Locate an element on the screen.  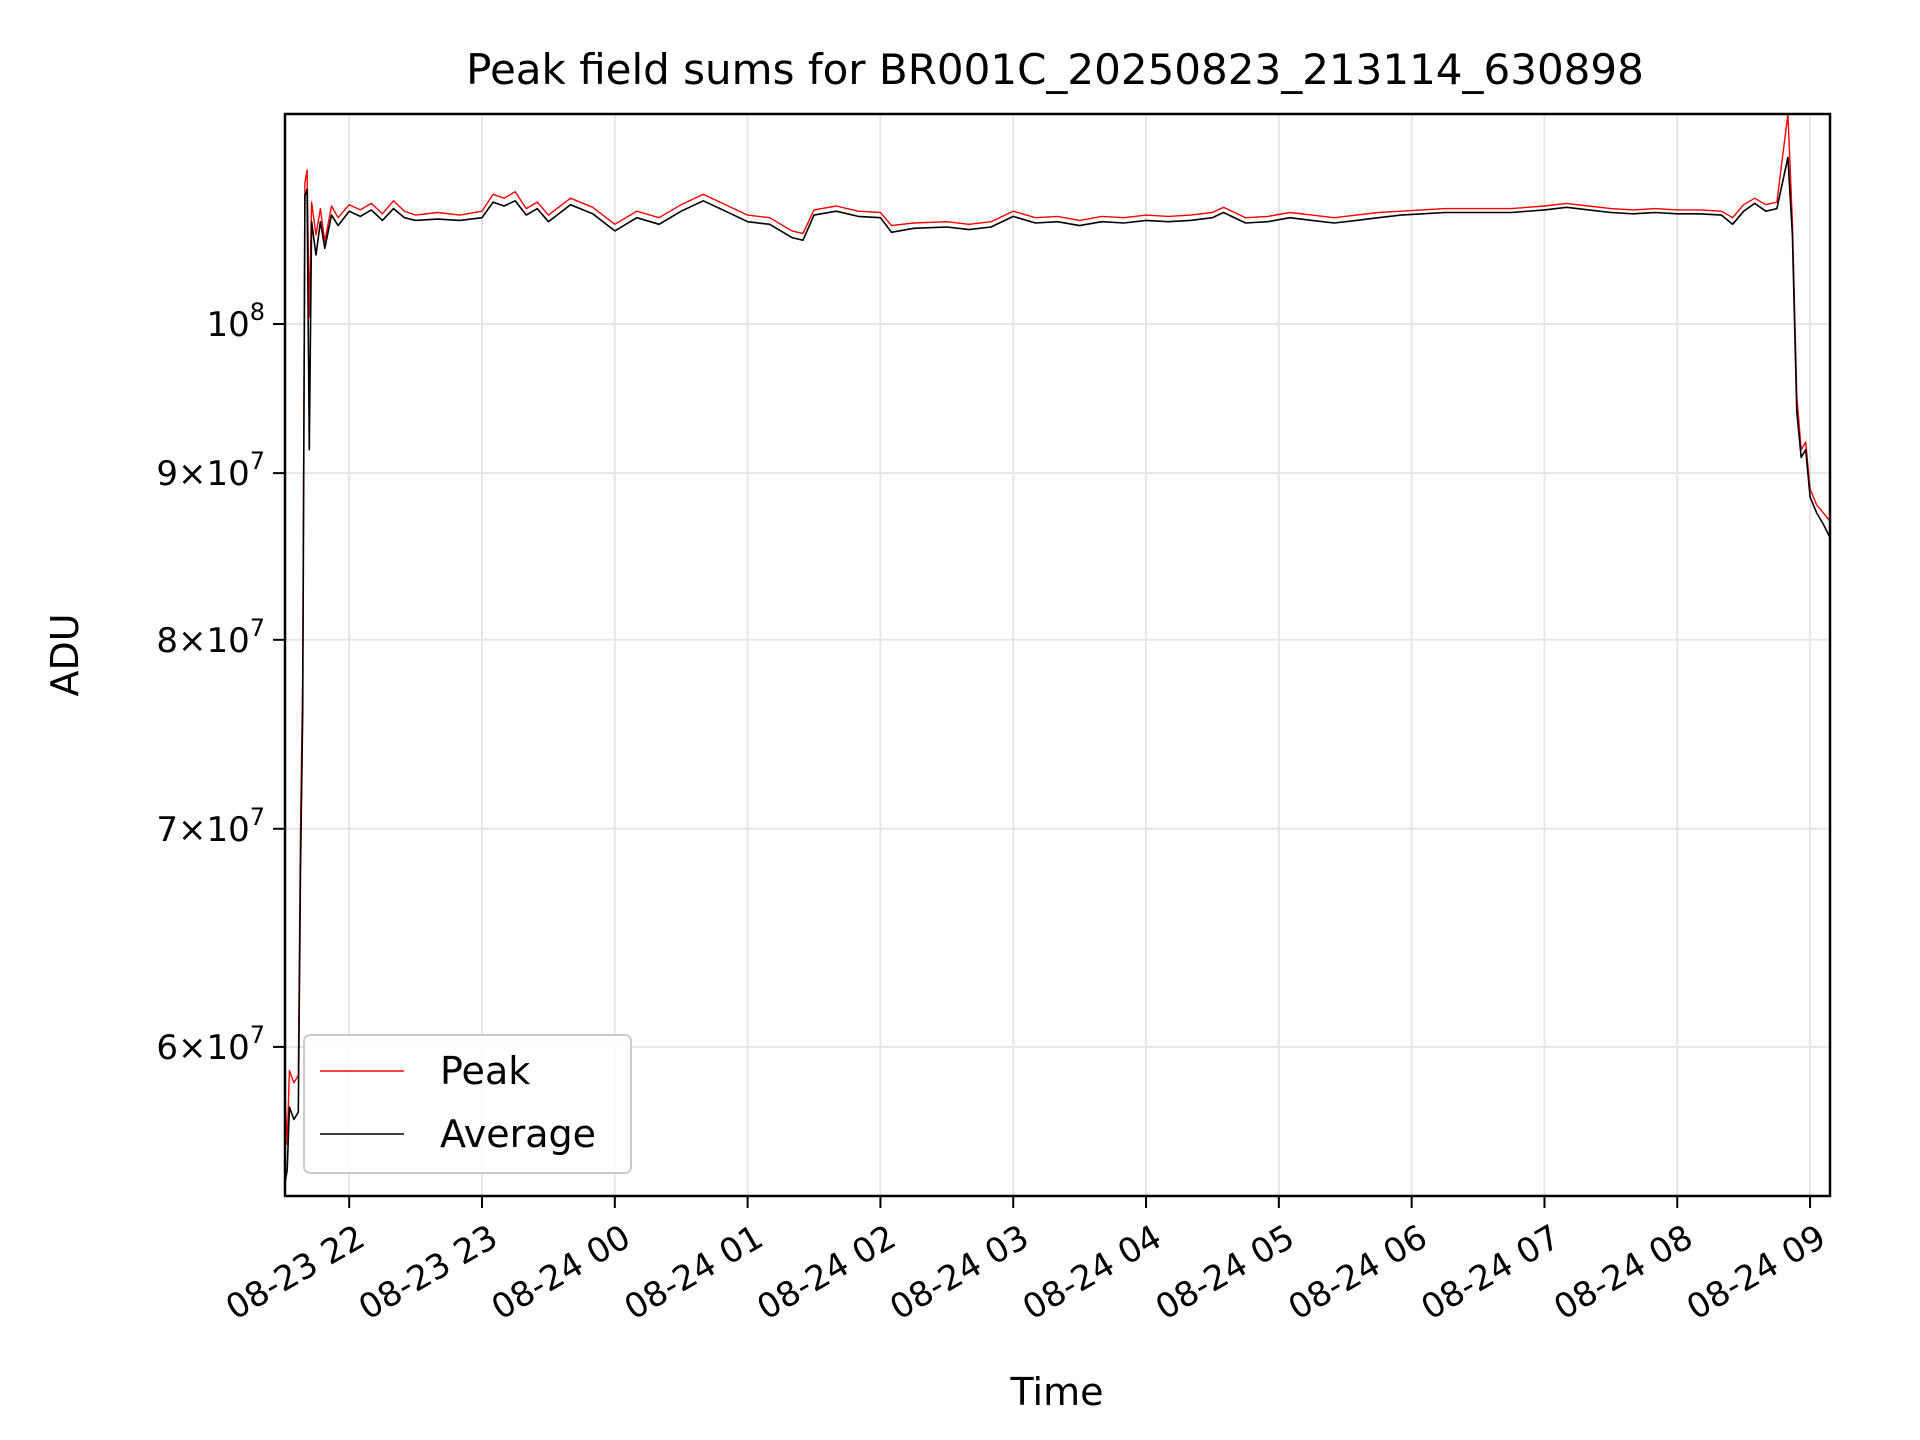
y-axis-label: ADU is located at coordinates (65, 654).